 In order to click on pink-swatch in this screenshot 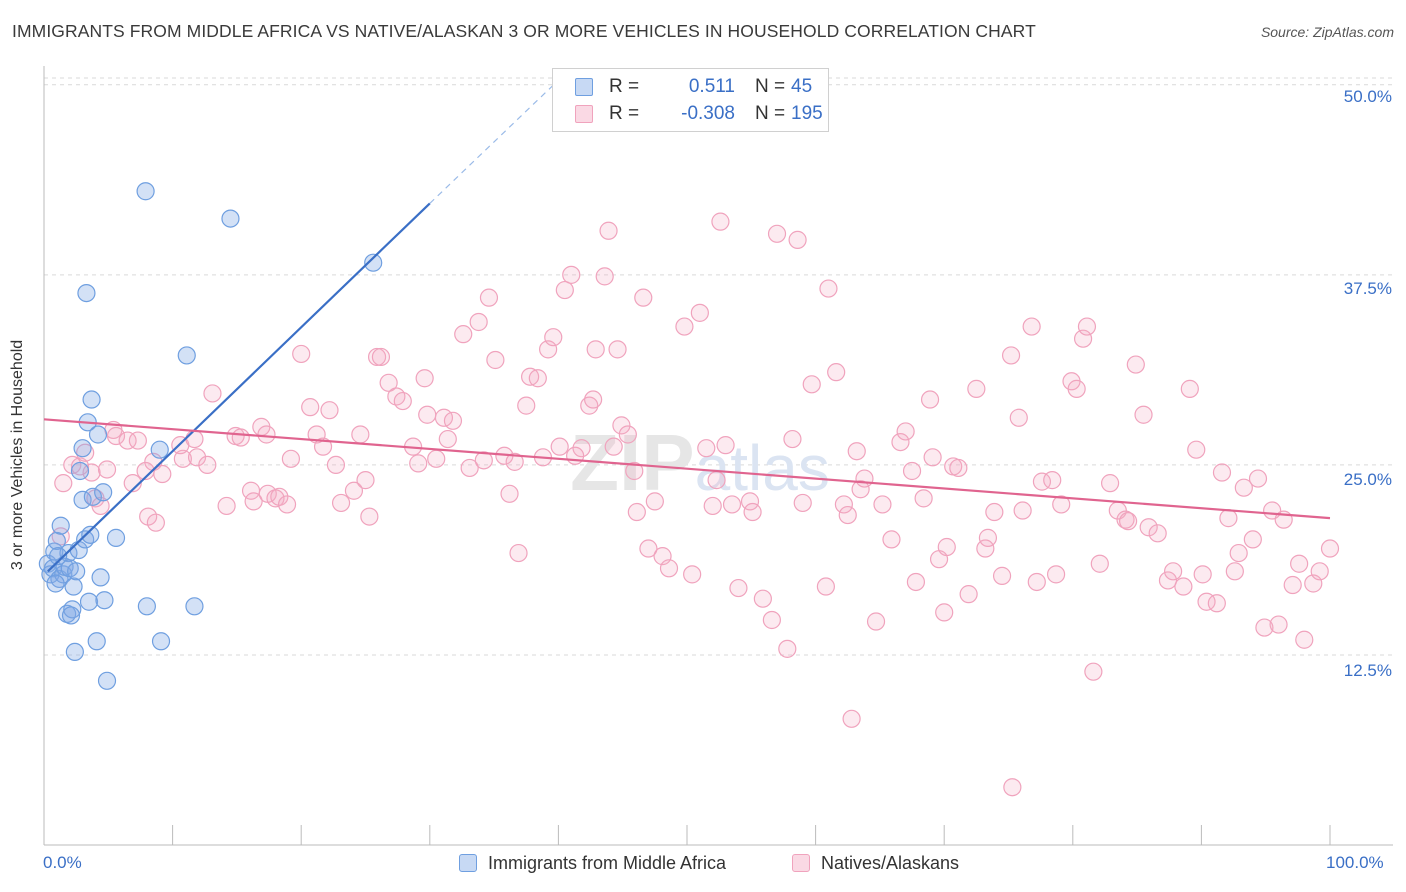, I will do `click(584, 114)`.